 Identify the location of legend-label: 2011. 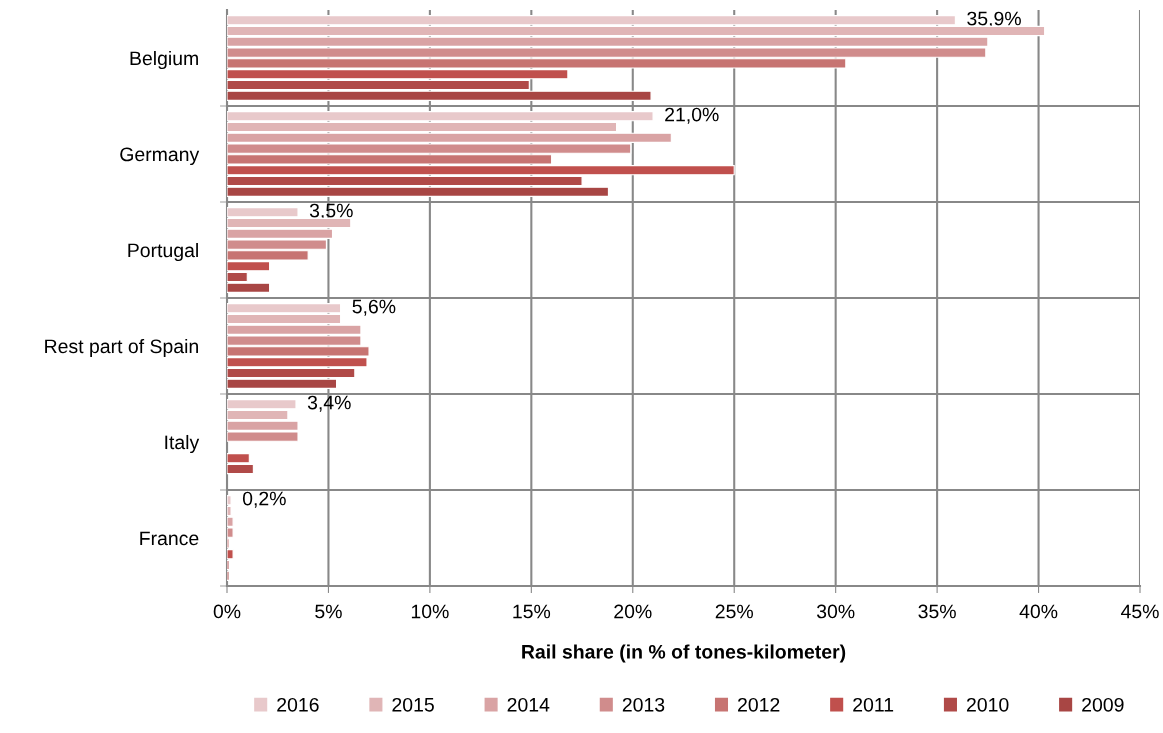
(873, 704).